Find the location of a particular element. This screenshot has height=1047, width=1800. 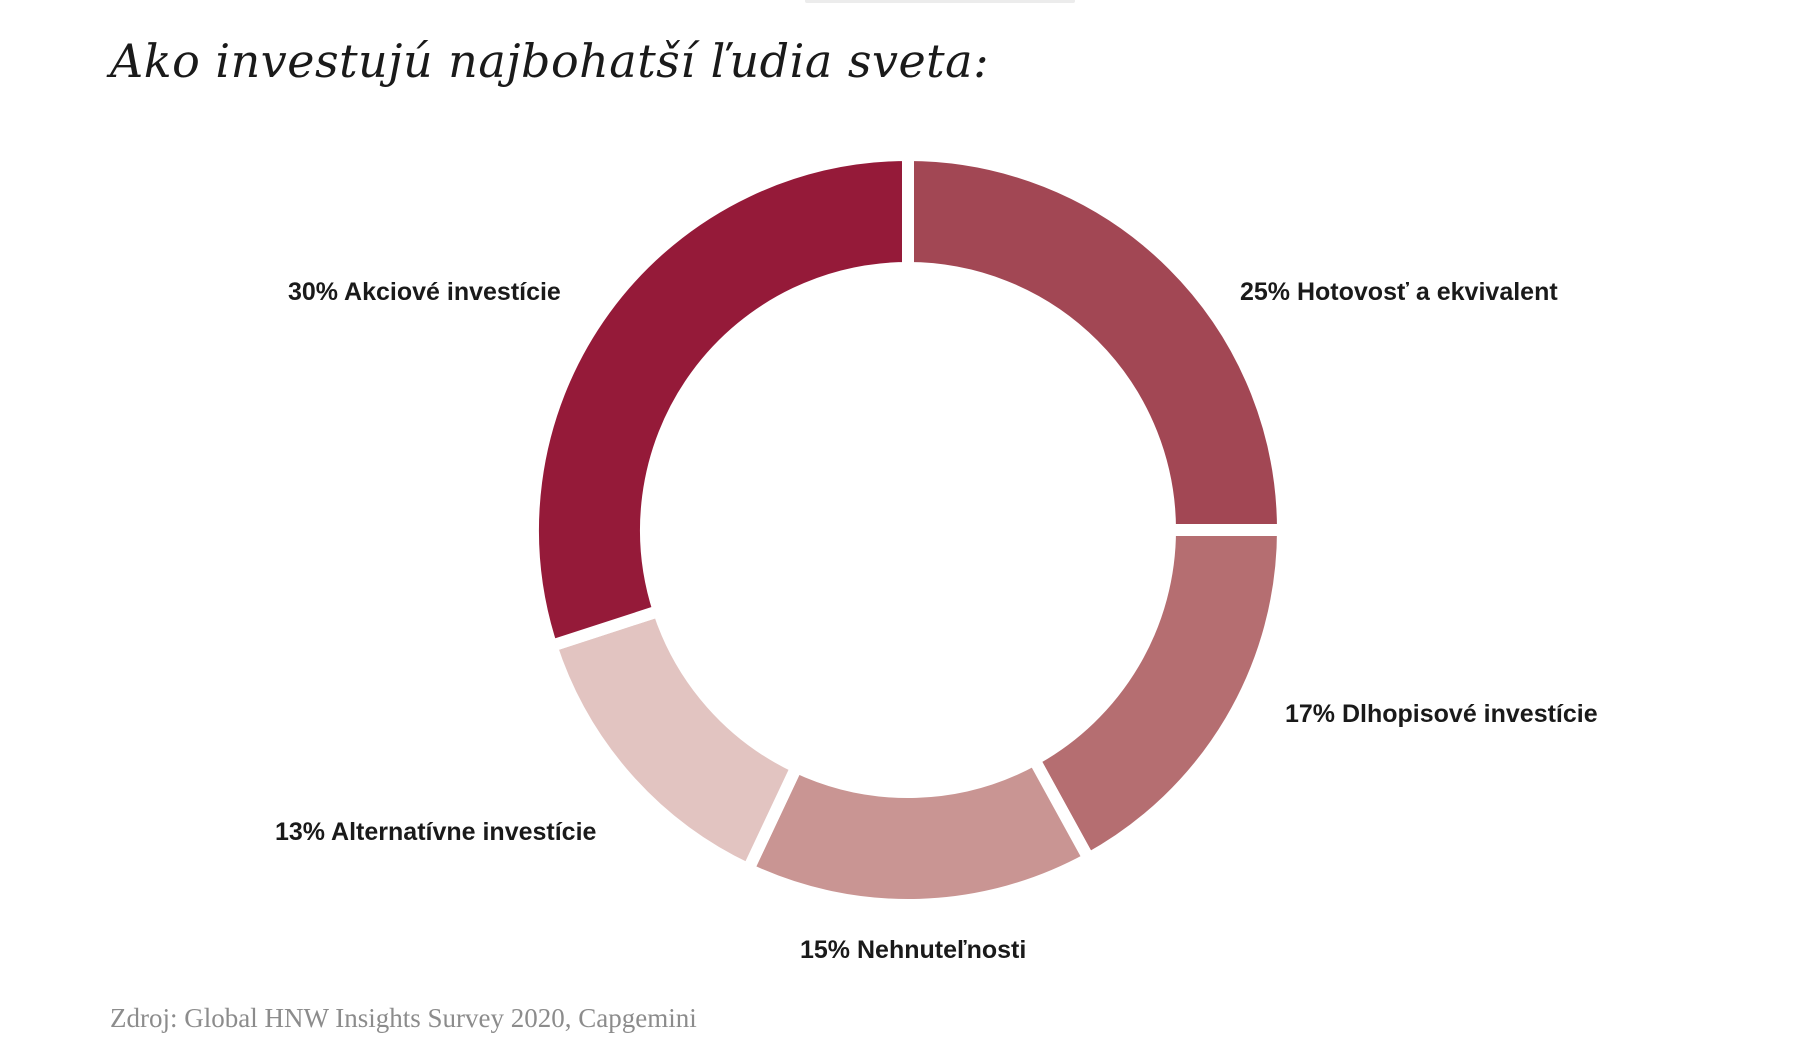

slice-akciove-label: 30% Akciové investície is located at coordinates (424, 292).